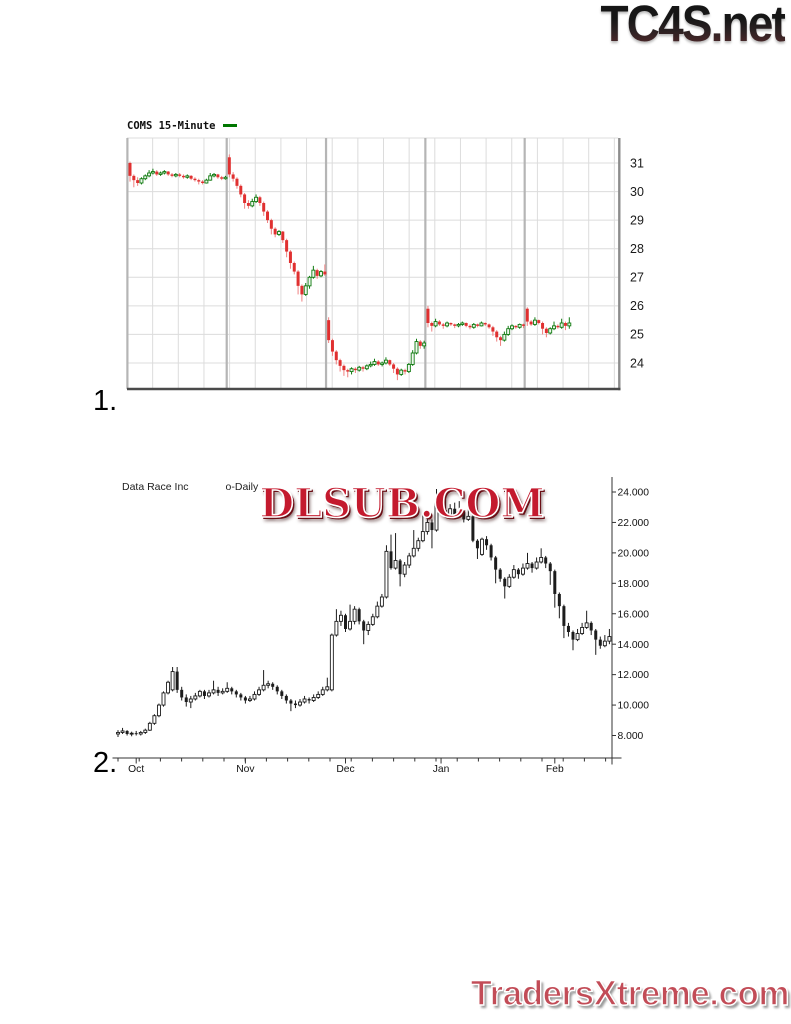  Describe the element at coordinates (634, 645) in the screenshot. I see `axis-label: 14.000` at that location.